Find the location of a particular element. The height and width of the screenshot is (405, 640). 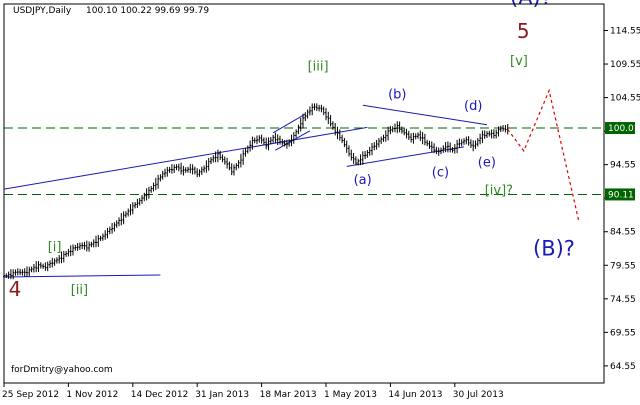

wave-label: 4 is located at coordinates (15, 289).